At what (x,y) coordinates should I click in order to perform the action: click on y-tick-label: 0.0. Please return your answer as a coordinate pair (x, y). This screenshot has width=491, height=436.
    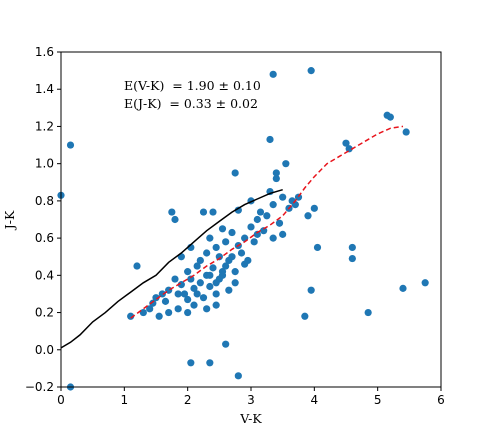
    Looking at the image, I should click on (44, 350).